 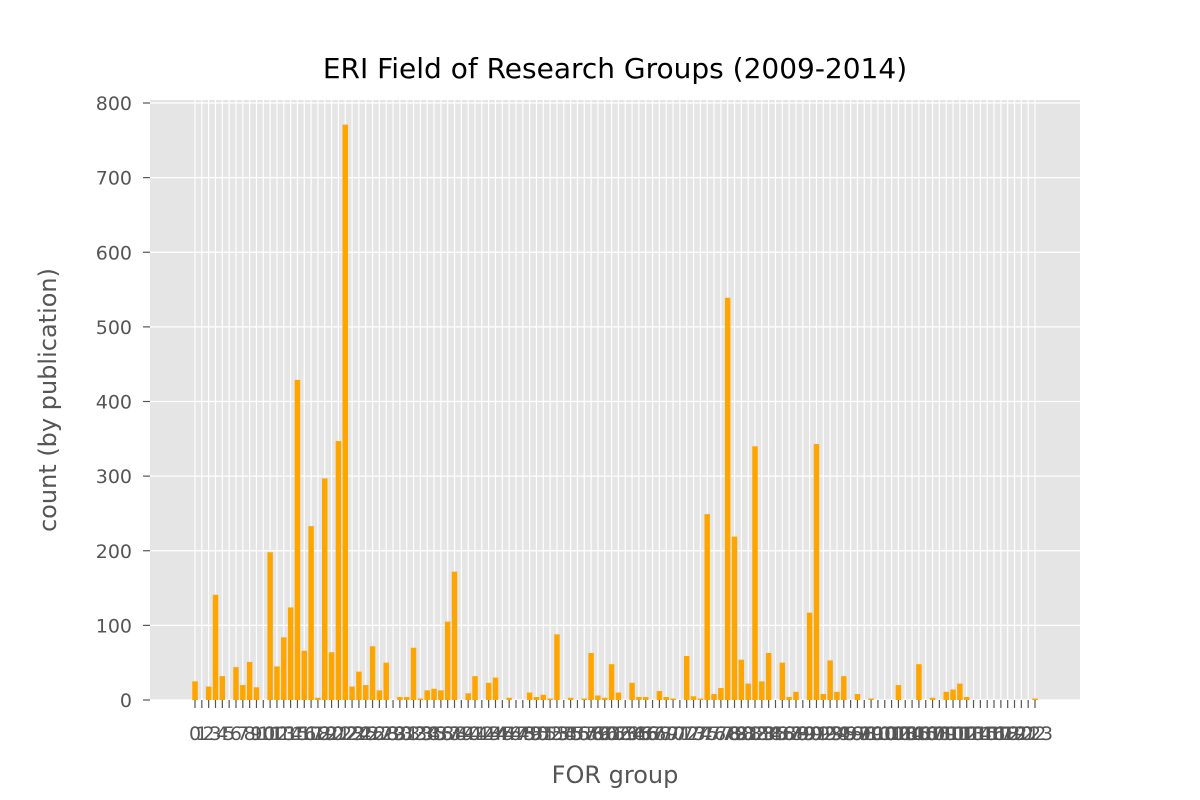 What do you see at coordinates (222, 734) in the screenshot?
I see `x-tick-label: 4` at bounding box center [222, 734].